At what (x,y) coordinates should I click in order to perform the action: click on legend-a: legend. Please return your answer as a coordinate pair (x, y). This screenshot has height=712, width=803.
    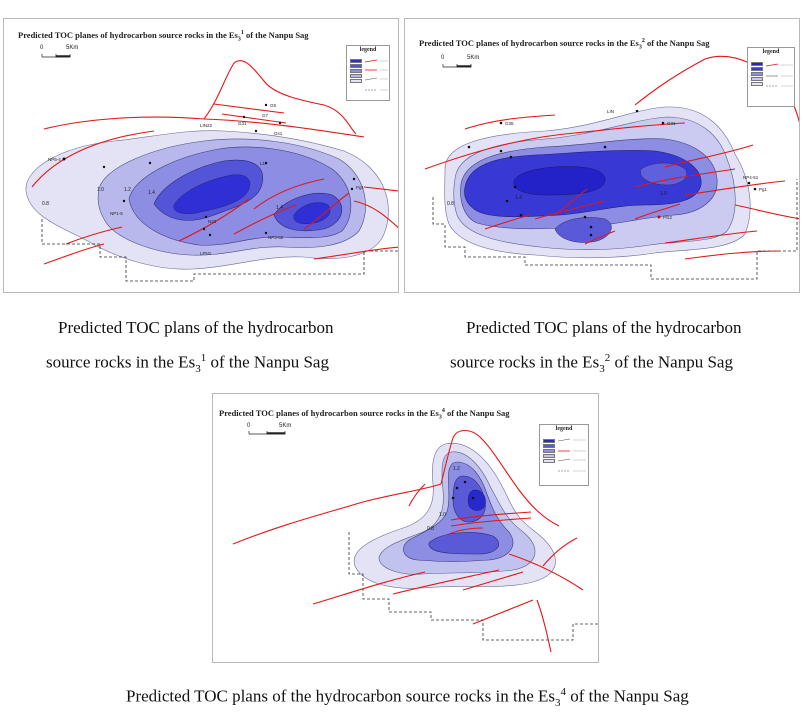
    Looking at the image, I should click on (368, 73).